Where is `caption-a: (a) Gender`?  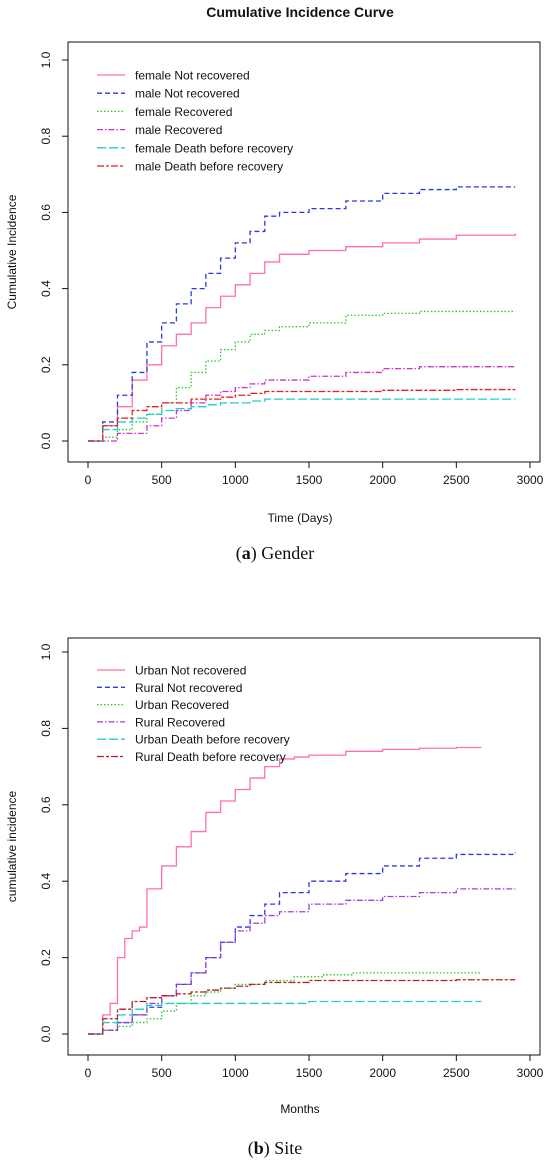 caption-a: (a) Gender is located at coordinates (275, 553).